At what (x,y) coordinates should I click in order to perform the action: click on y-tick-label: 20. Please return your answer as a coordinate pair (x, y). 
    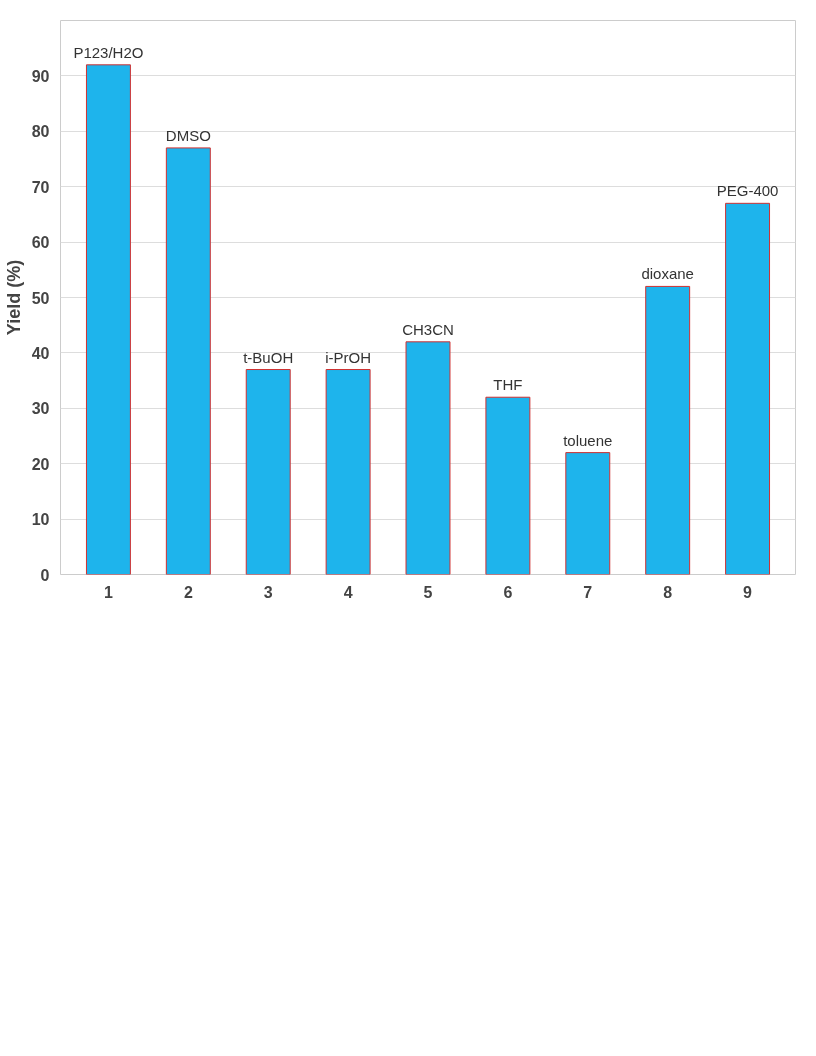
    Looking at the image, I should click on (40, 464).